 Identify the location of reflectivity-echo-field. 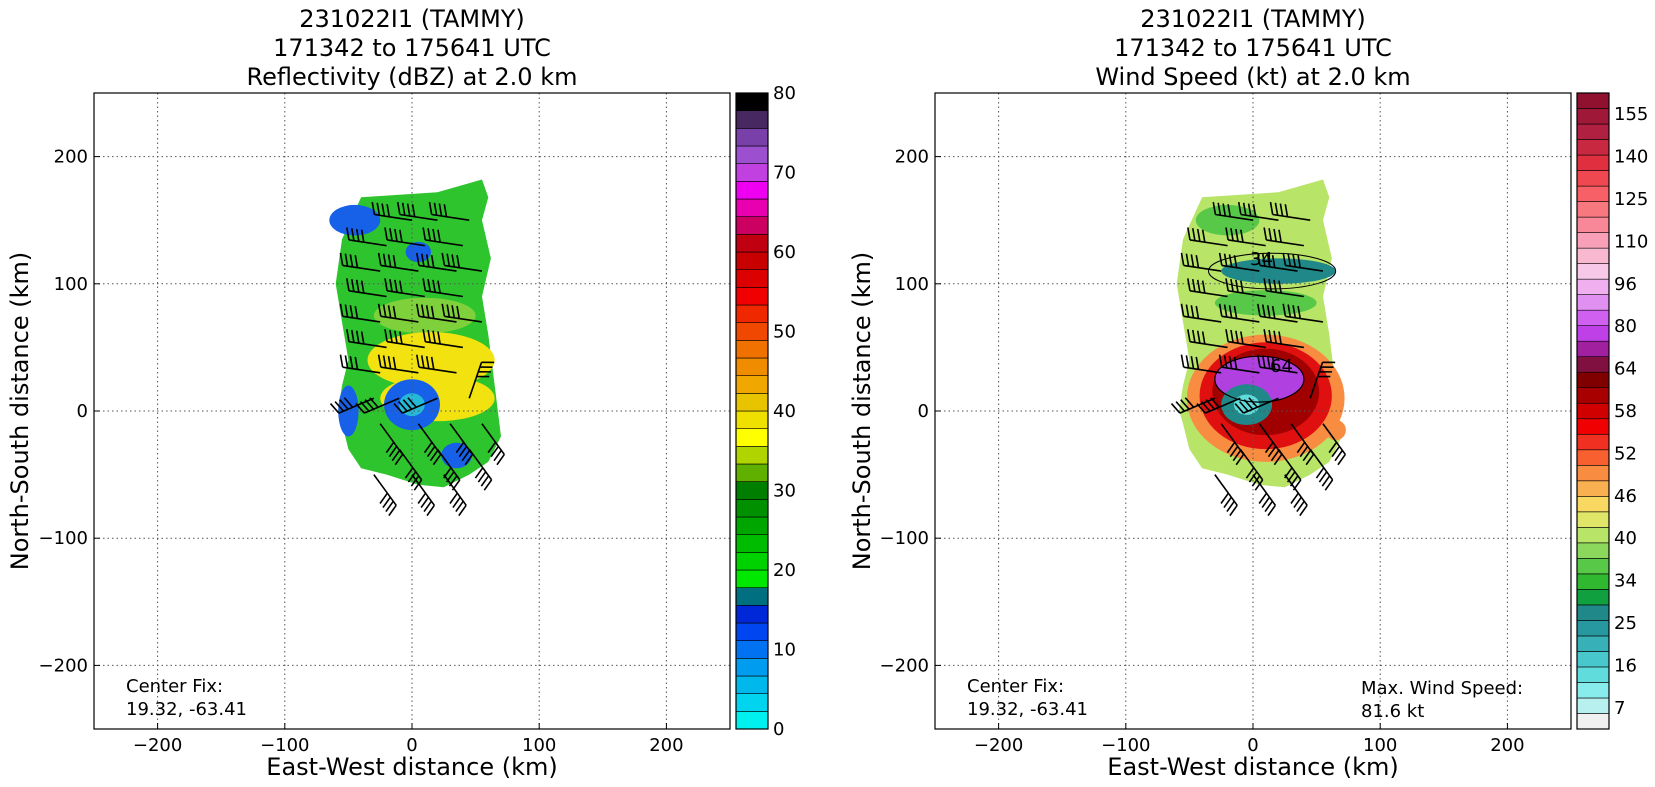
(415, 333).